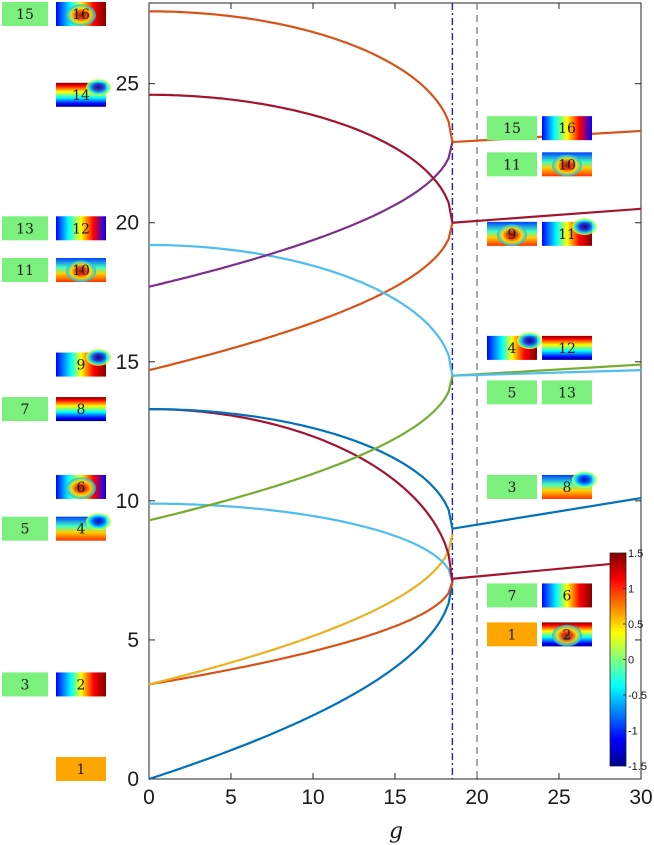 This screenshot has height=845, width=654. Describe the element at coordinates (312, 797) in the screenshot. I see `x-tick-label: 10` at that location.